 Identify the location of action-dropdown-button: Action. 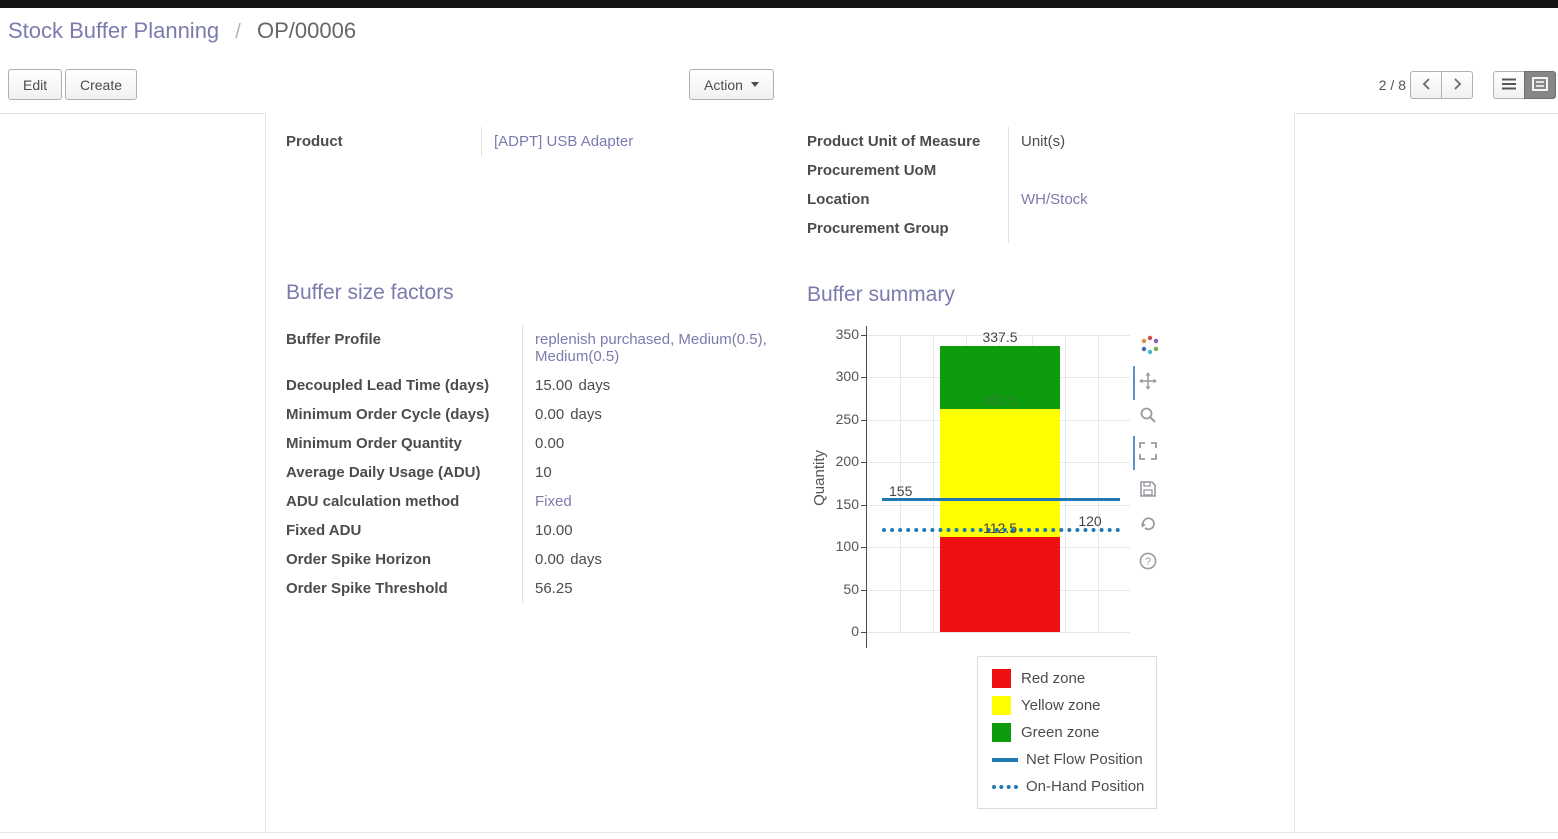
(731, 84).